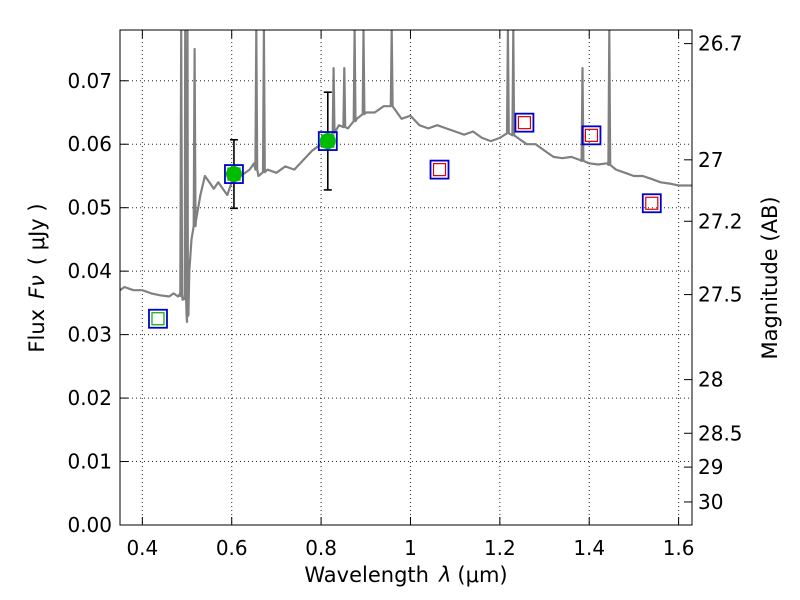  Describe the element at coordinates (710, 502) in the screenshot. I see `mag-tick-label: 30` at that location.